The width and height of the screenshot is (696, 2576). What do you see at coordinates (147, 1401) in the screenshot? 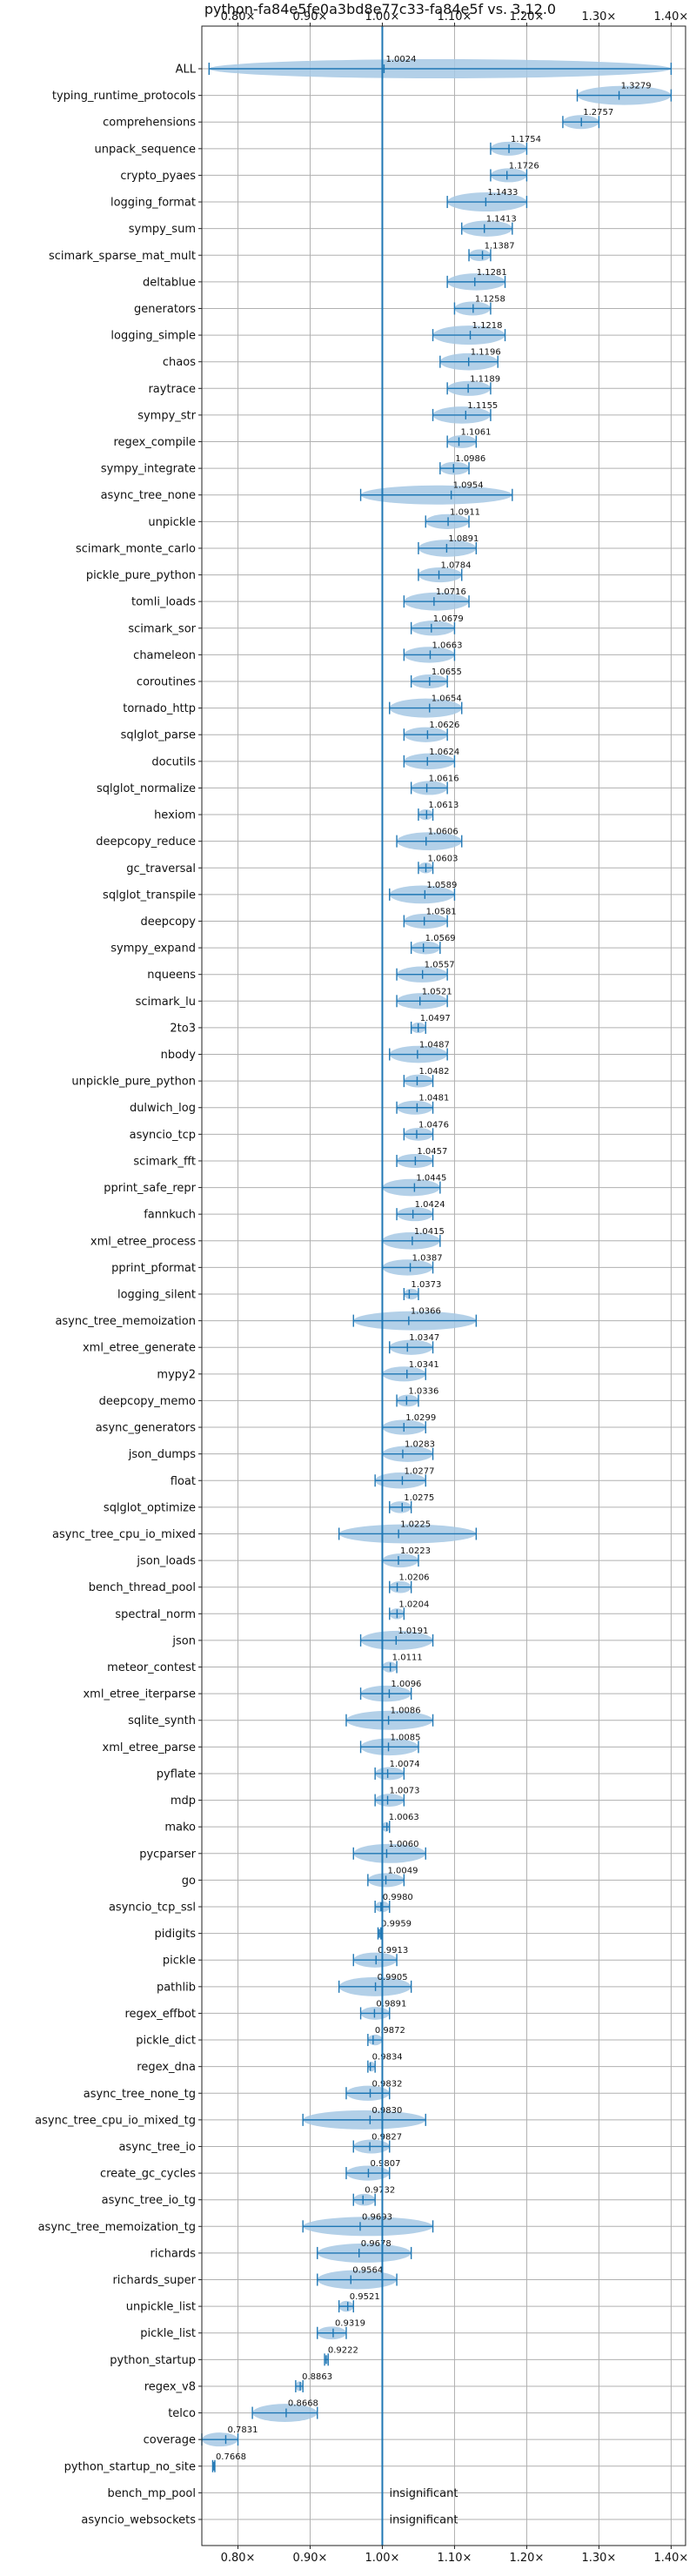
I see `benchmark-name: deepcopy_memo` at bounding box center [147, 1401].